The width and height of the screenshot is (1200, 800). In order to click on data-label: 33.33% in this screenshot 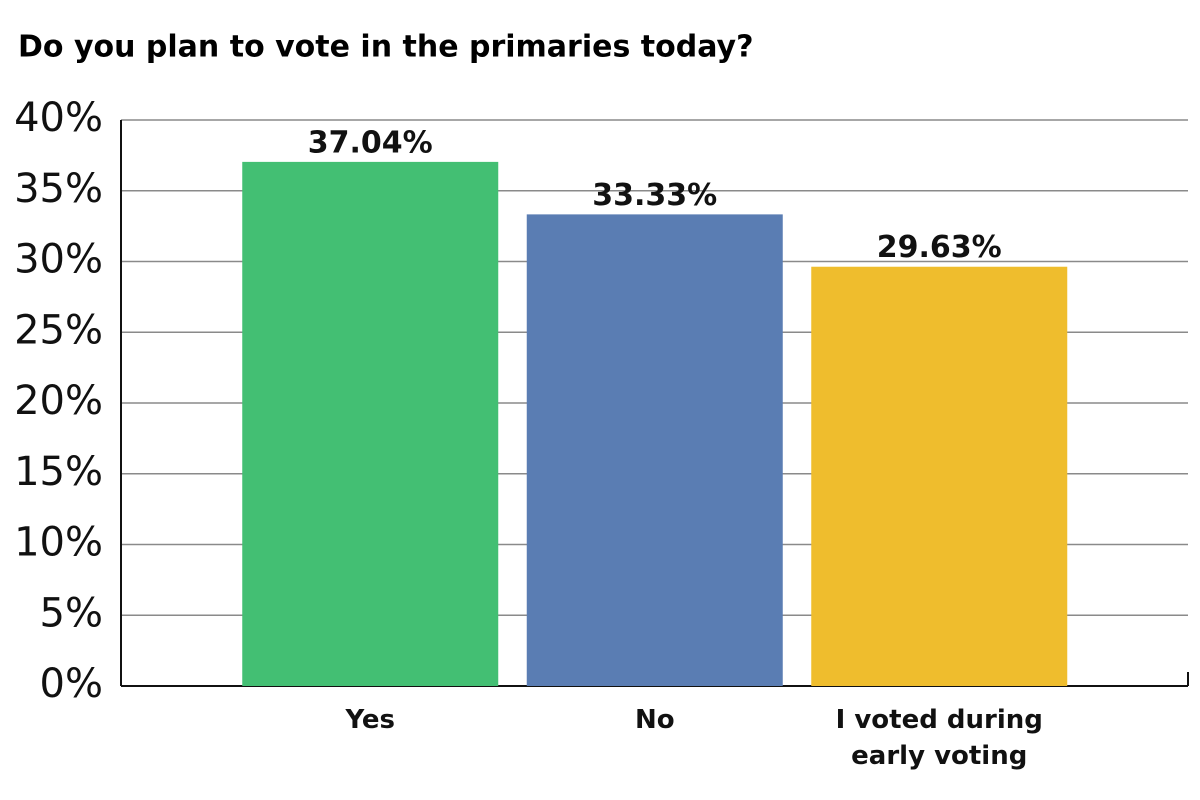, I will do `click(654, 195)`.